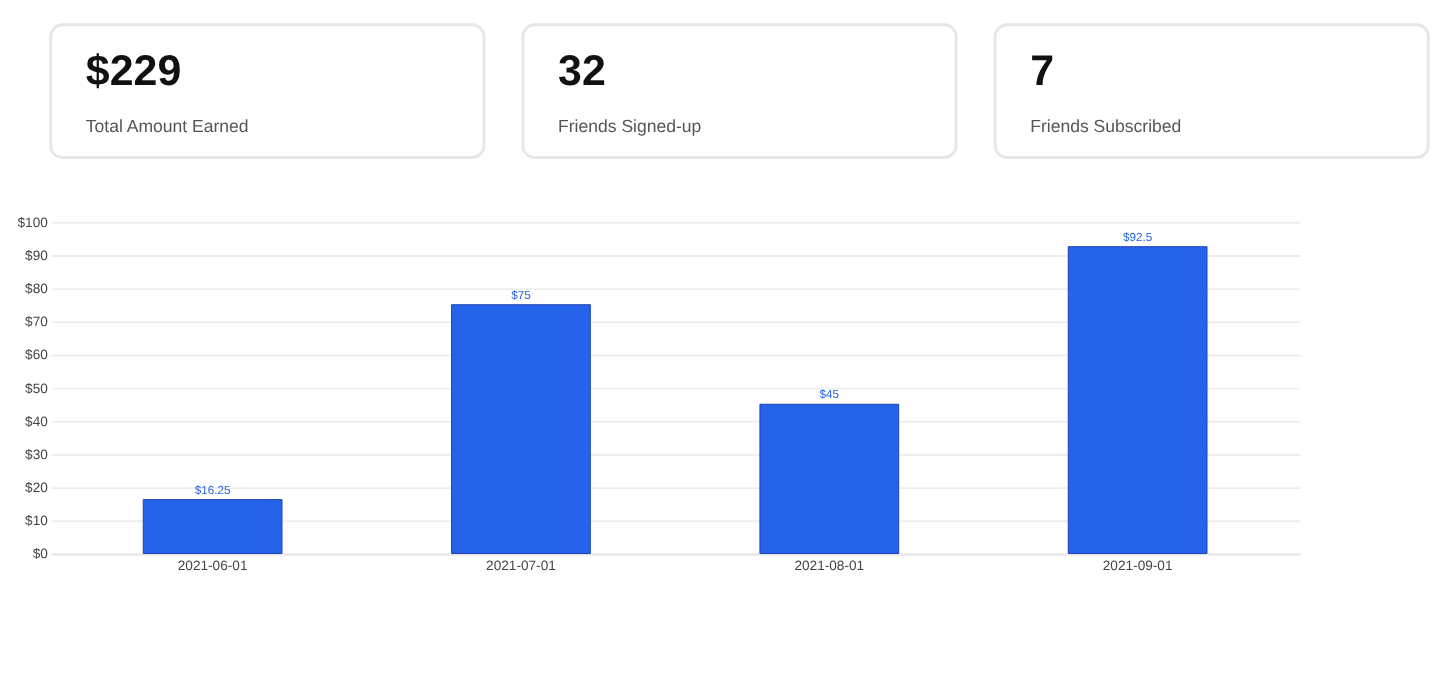 This screenshot has width=1440, height=690. Describe the element at coordinates (582, 71) in the screenshot. I see `text: 32` at that location.